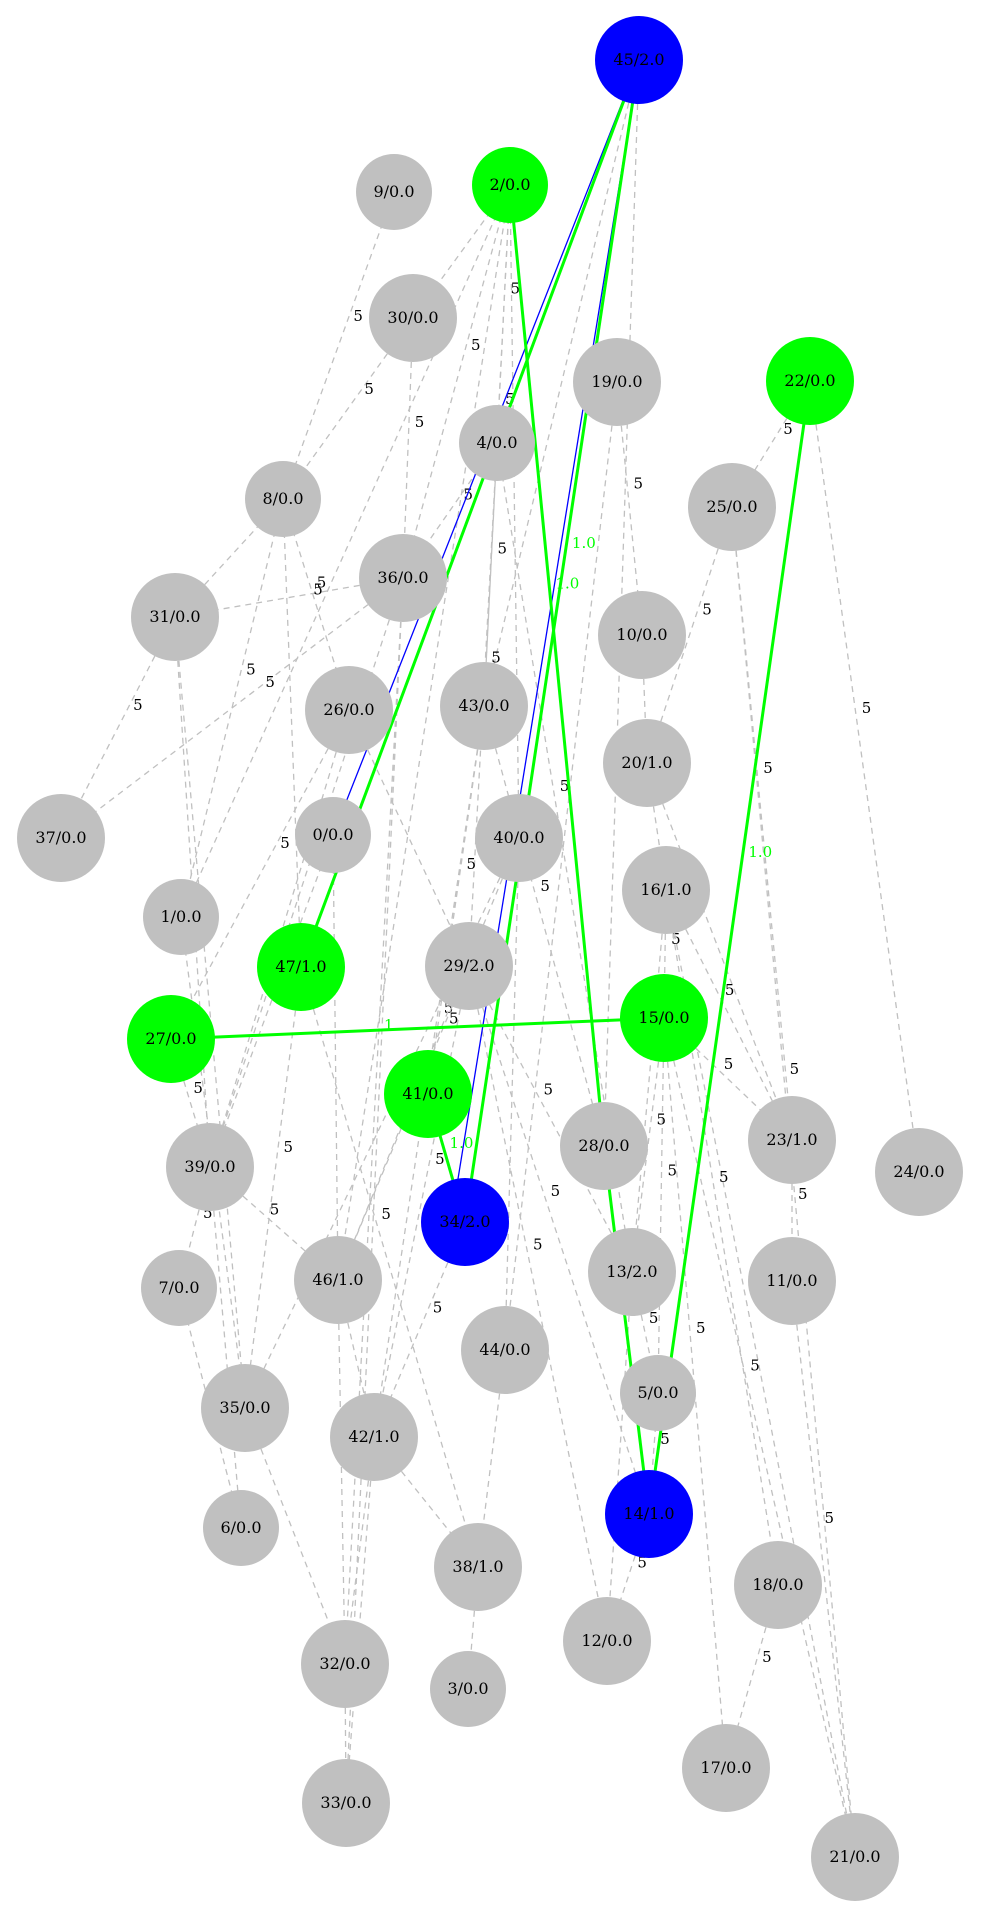 The image size is (982, 1920). I want to click on node-6: 6/0.0, so click(241, 1528).